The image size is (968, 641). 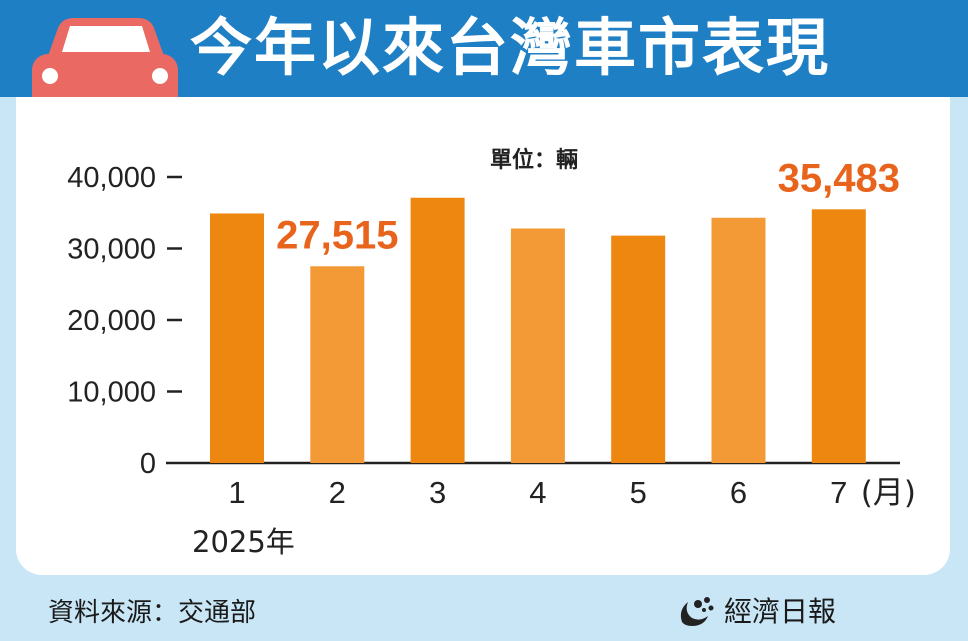 I want to click on x-tick-label: 4, so click(x=537, y=492).